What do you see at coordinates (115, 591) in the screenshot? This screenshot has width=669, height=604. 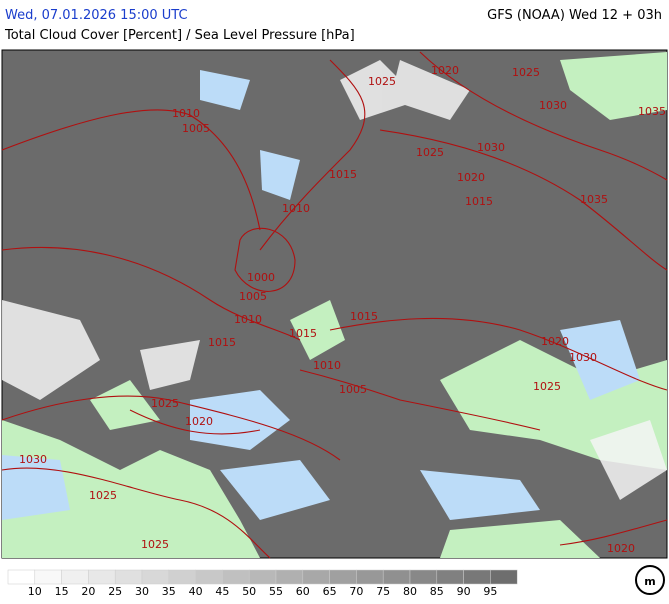 I see `legend-label: 25` at bounding box center [115, 591].